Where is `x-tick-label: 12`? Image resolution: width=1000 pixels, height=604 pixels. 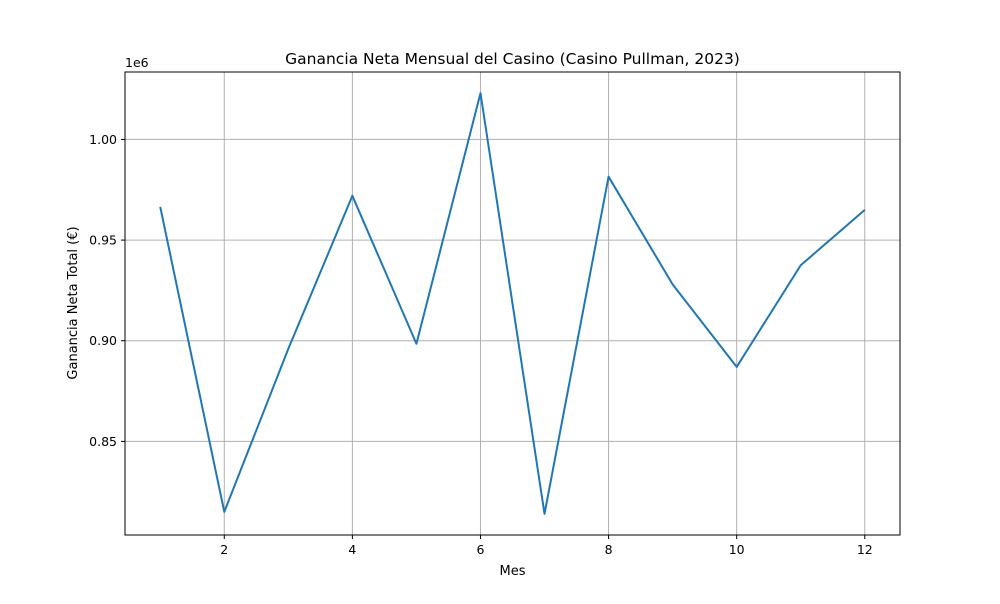 x-tick-label: 12 is located at coordinates (865, 549).